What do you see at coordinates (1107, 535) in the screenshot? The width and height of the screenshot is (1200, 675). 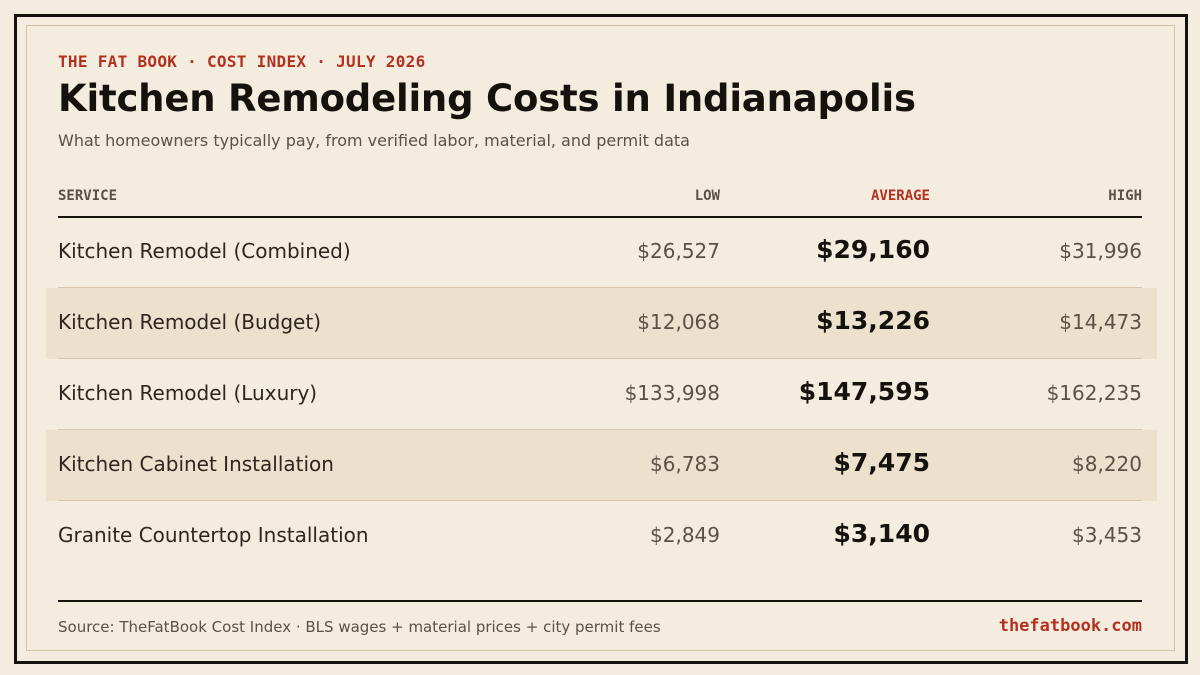 I see `high-cost-cell: $3,453` at bounding box center [1107, 535].